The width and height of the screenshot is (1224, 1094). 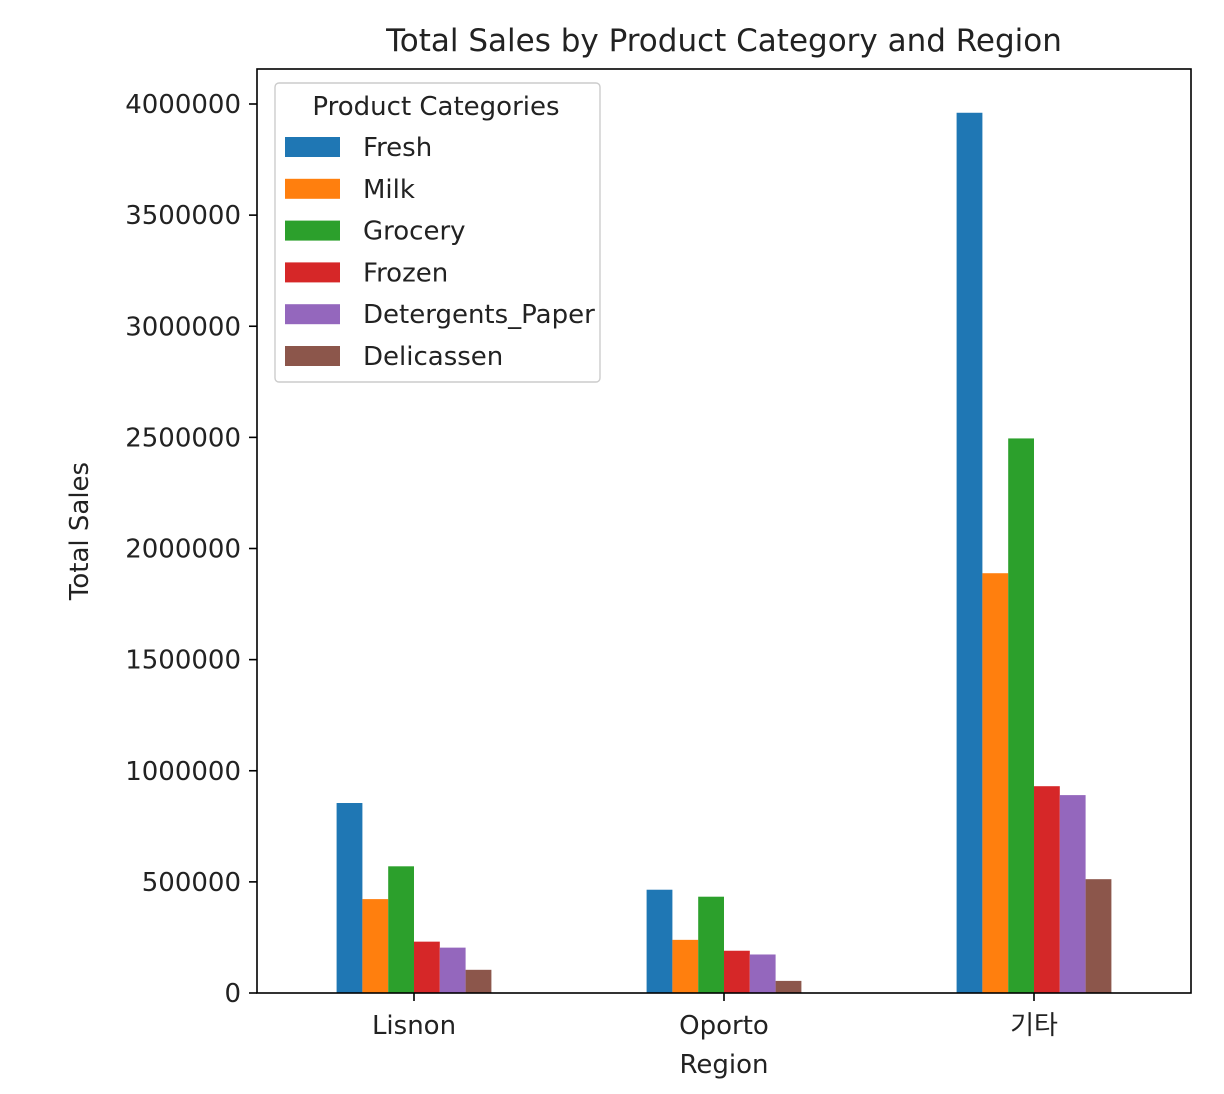 What do you see at coordinates (414, 232) in the screenshot?
I see `legend-label-grocery: Grocery` at bounding box center [414, 232].